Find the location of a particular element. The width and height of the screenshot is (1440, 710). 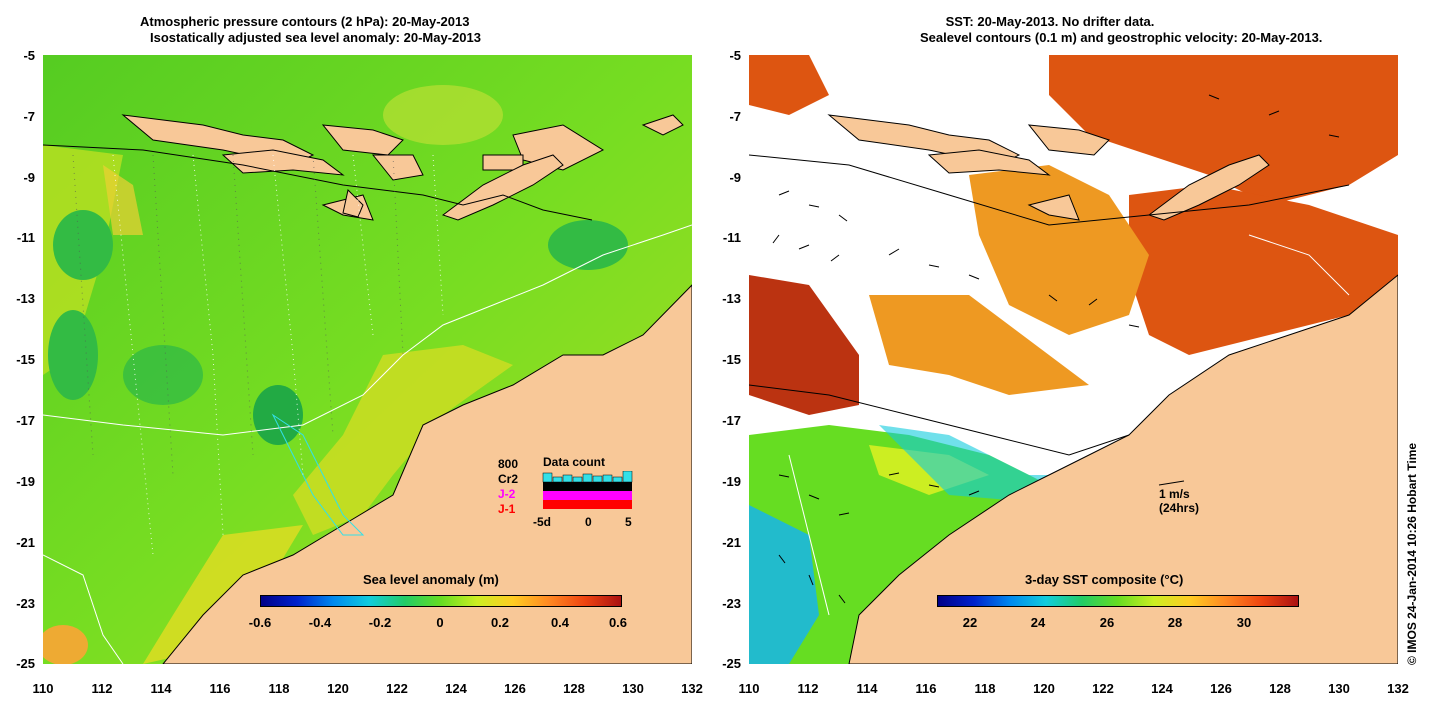

left-xtick: 110 is located at coordinates (43, 688).